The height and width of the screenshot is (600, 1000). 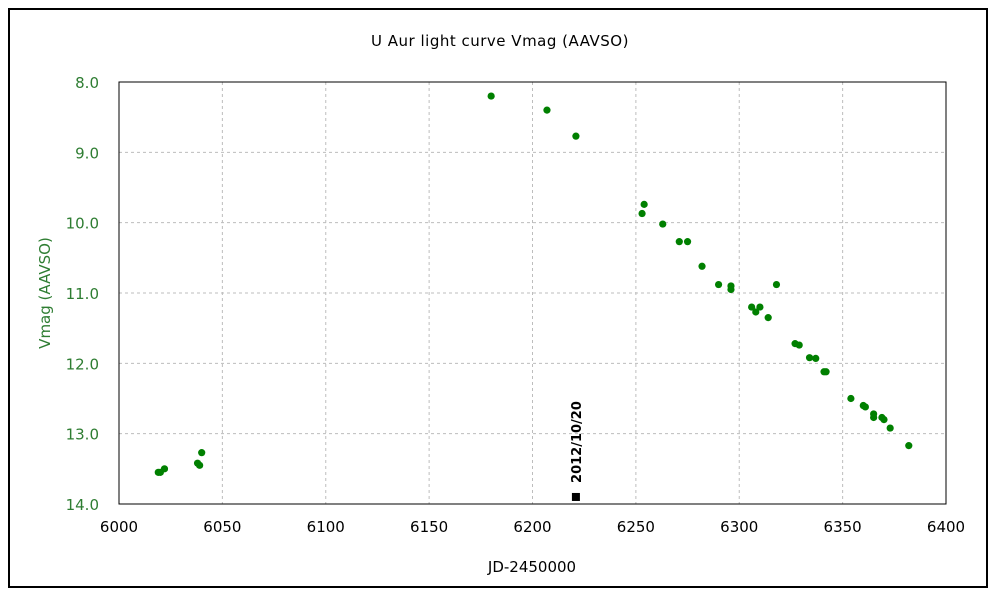 What do you see at coordinates (87, 83) in the screenshot?
I see `y-tick-label: 8.0` at bounding box center [87, 83].